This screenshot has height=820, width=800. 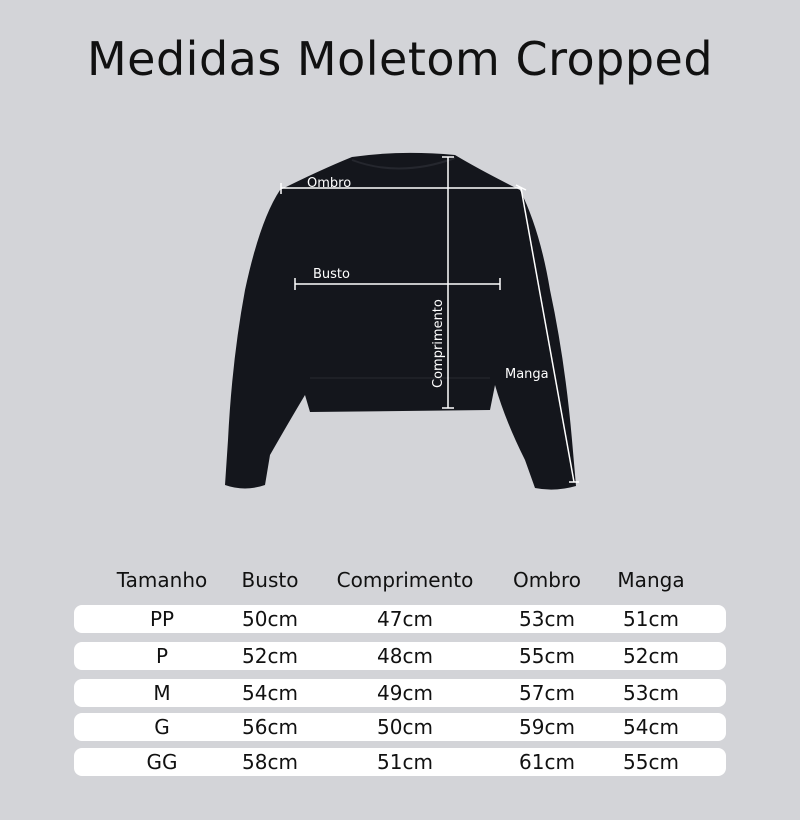 I want to click on table-cell: 61cm, so click(x=547, y=762).